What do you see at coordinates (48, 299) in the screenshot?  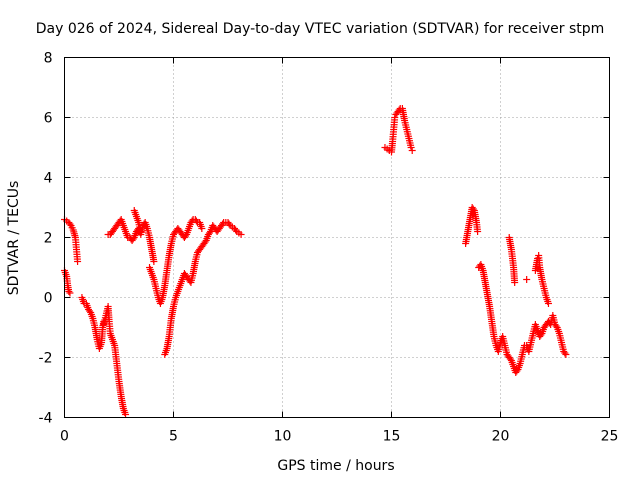 I see `y-tick-label: 0` at bounding box center [48, 299].